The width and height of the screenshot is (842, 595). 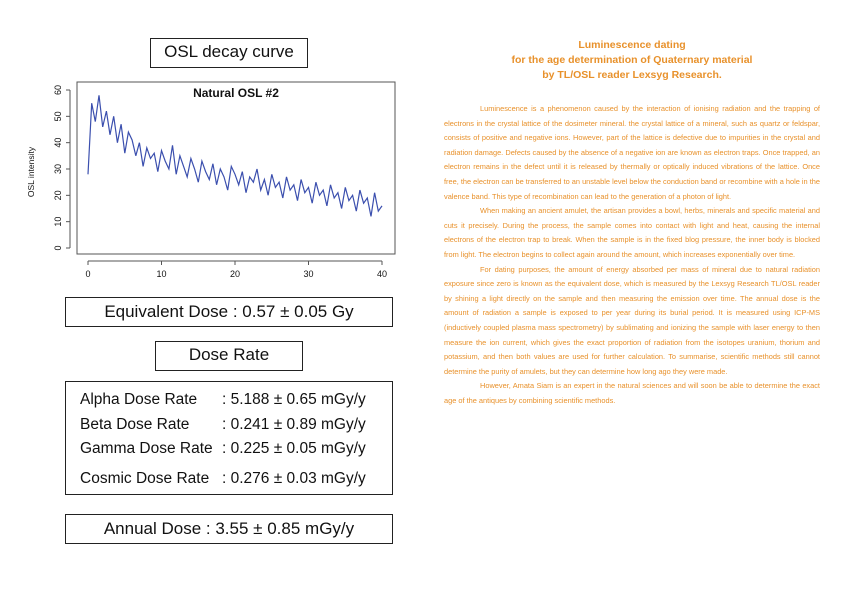 What do you see at coordinates (58, 143) in the screenshot?
I see `y-tick-label: 40` at bounding box center [58, 143].